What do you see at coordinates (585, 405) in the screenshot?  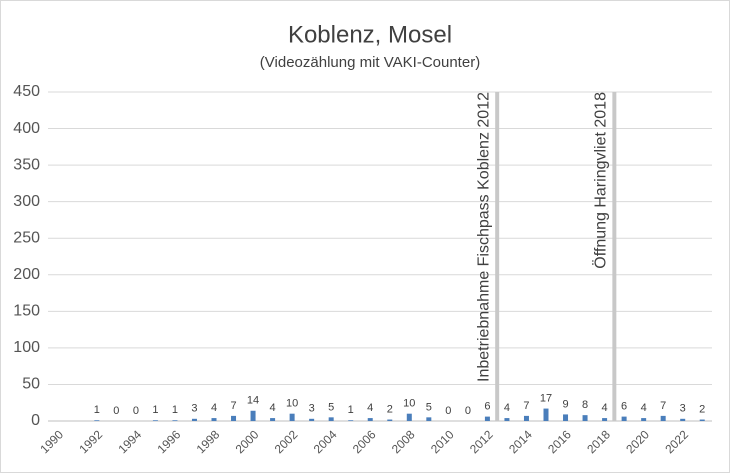 I see `data-label: 8` at bounding box center [585, 405].